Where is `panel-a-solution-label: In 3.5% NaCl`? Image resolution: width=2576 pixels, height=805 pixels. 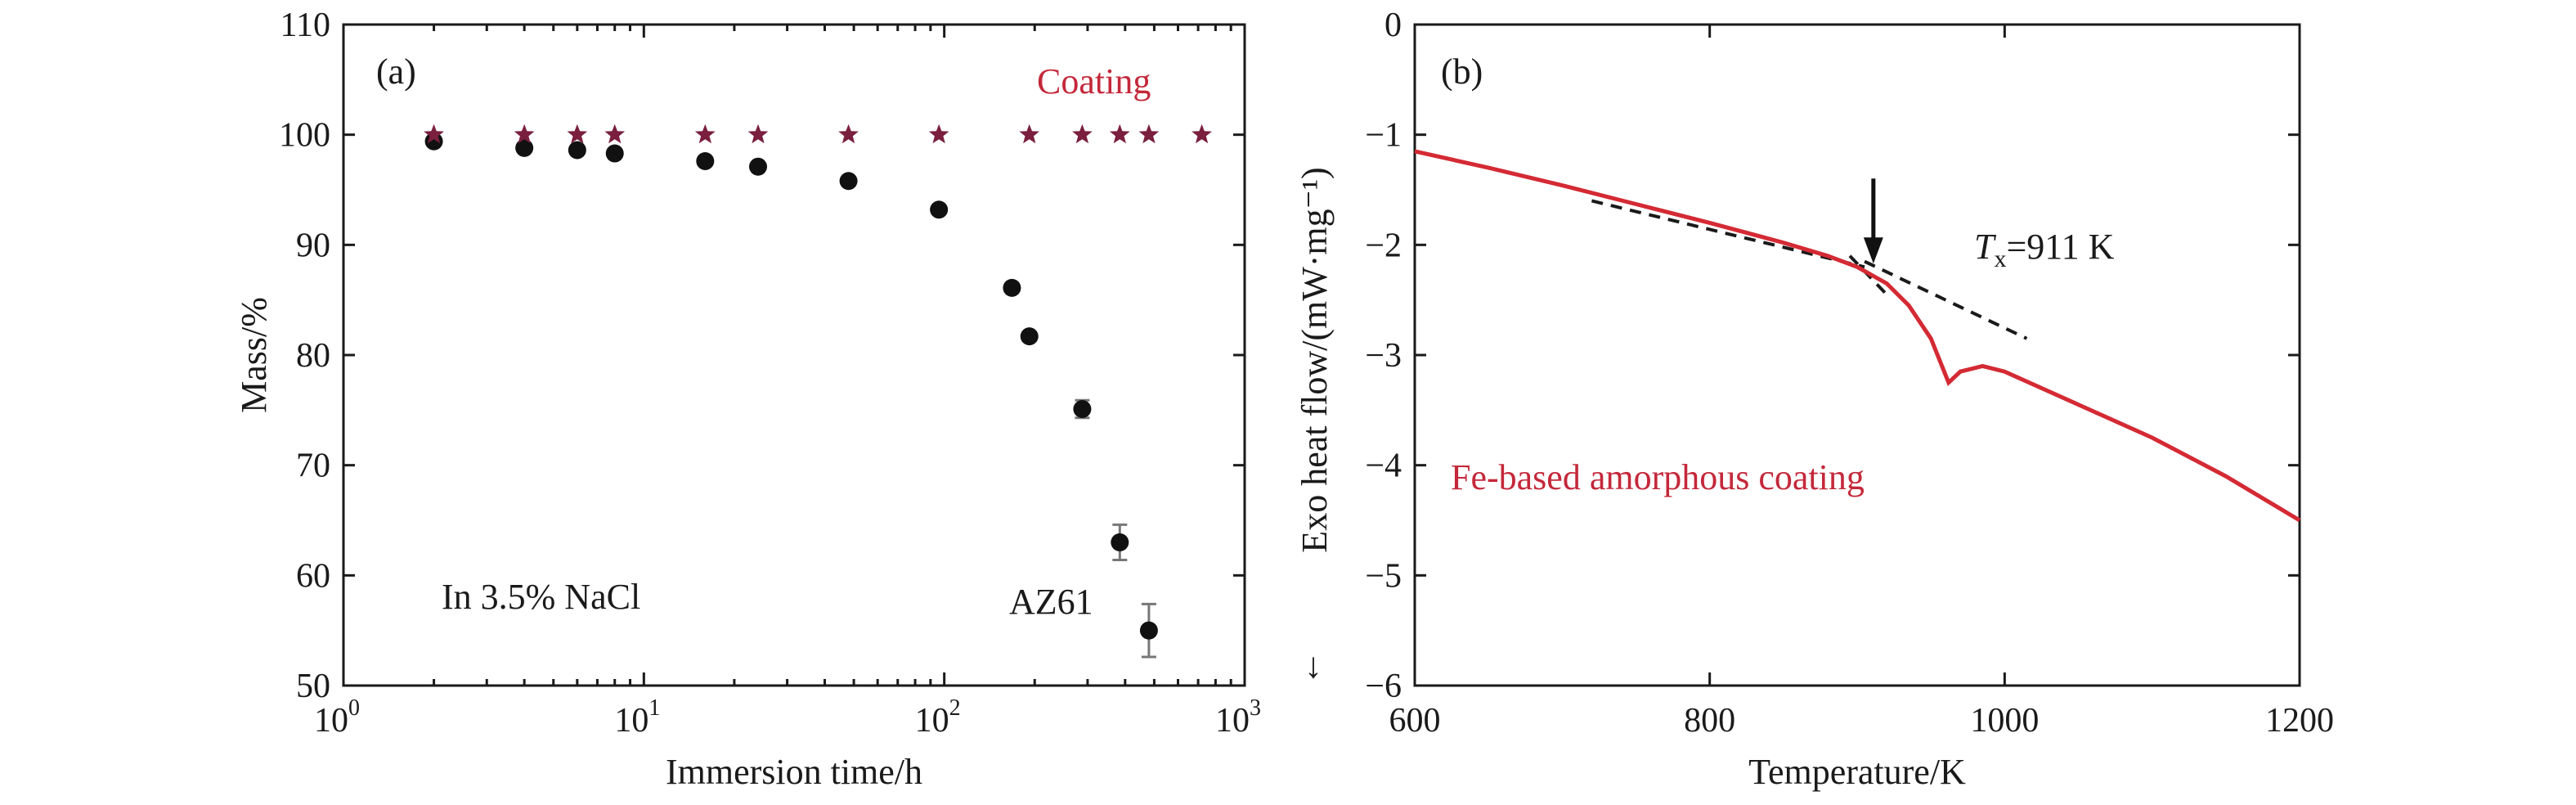
panel-a-solution-label: In 3.5% NaCl is located at coordinates (541, 597).